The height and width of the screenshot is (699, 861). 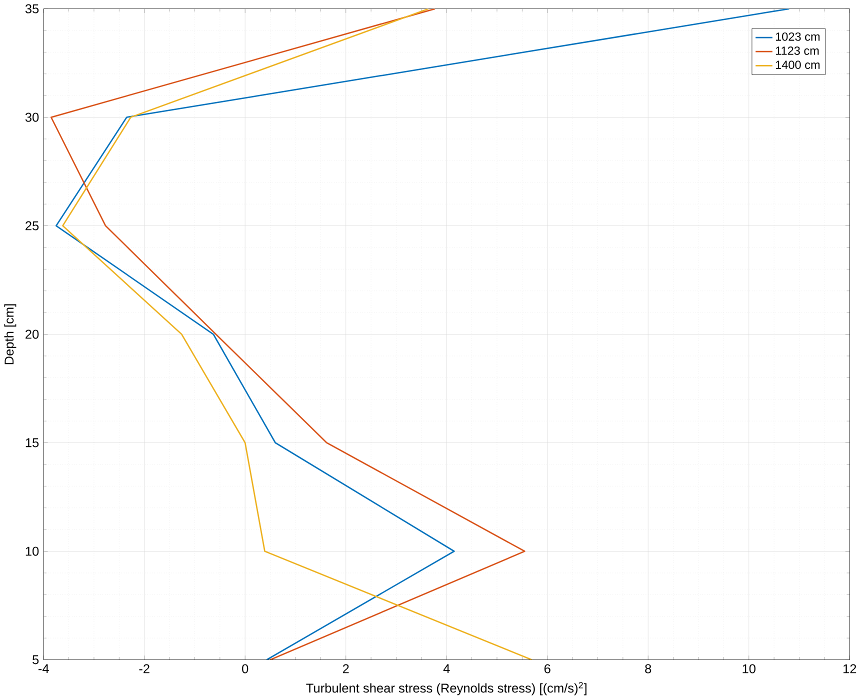 What do you see at coordinates (797, 50) in the screenshot?
I see `legend-label: 1123 cm` at bounding box center [797, 50].